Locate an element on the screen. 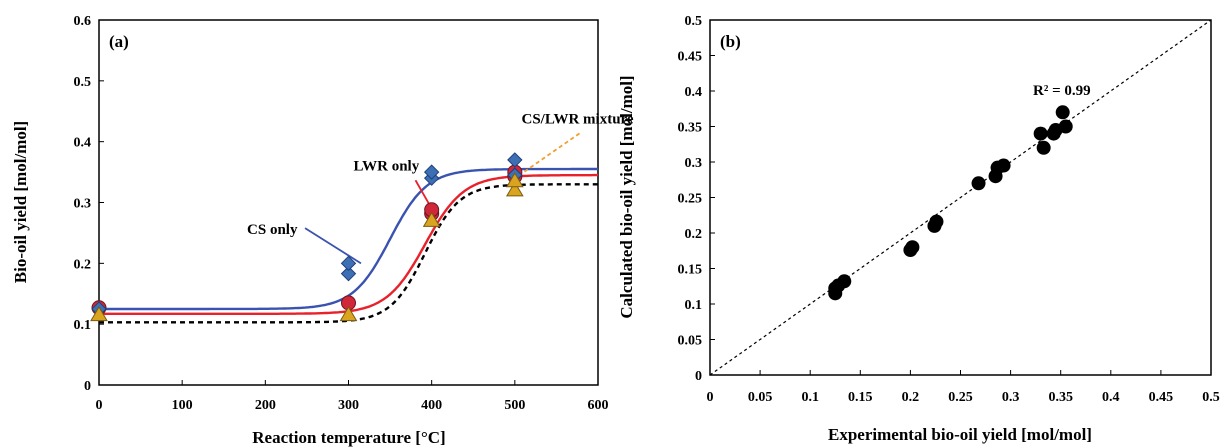 The height and width of the screenshot is (448, 1226). r-squared-label: R² = 0.99 is located at coordinates (1062, 91).